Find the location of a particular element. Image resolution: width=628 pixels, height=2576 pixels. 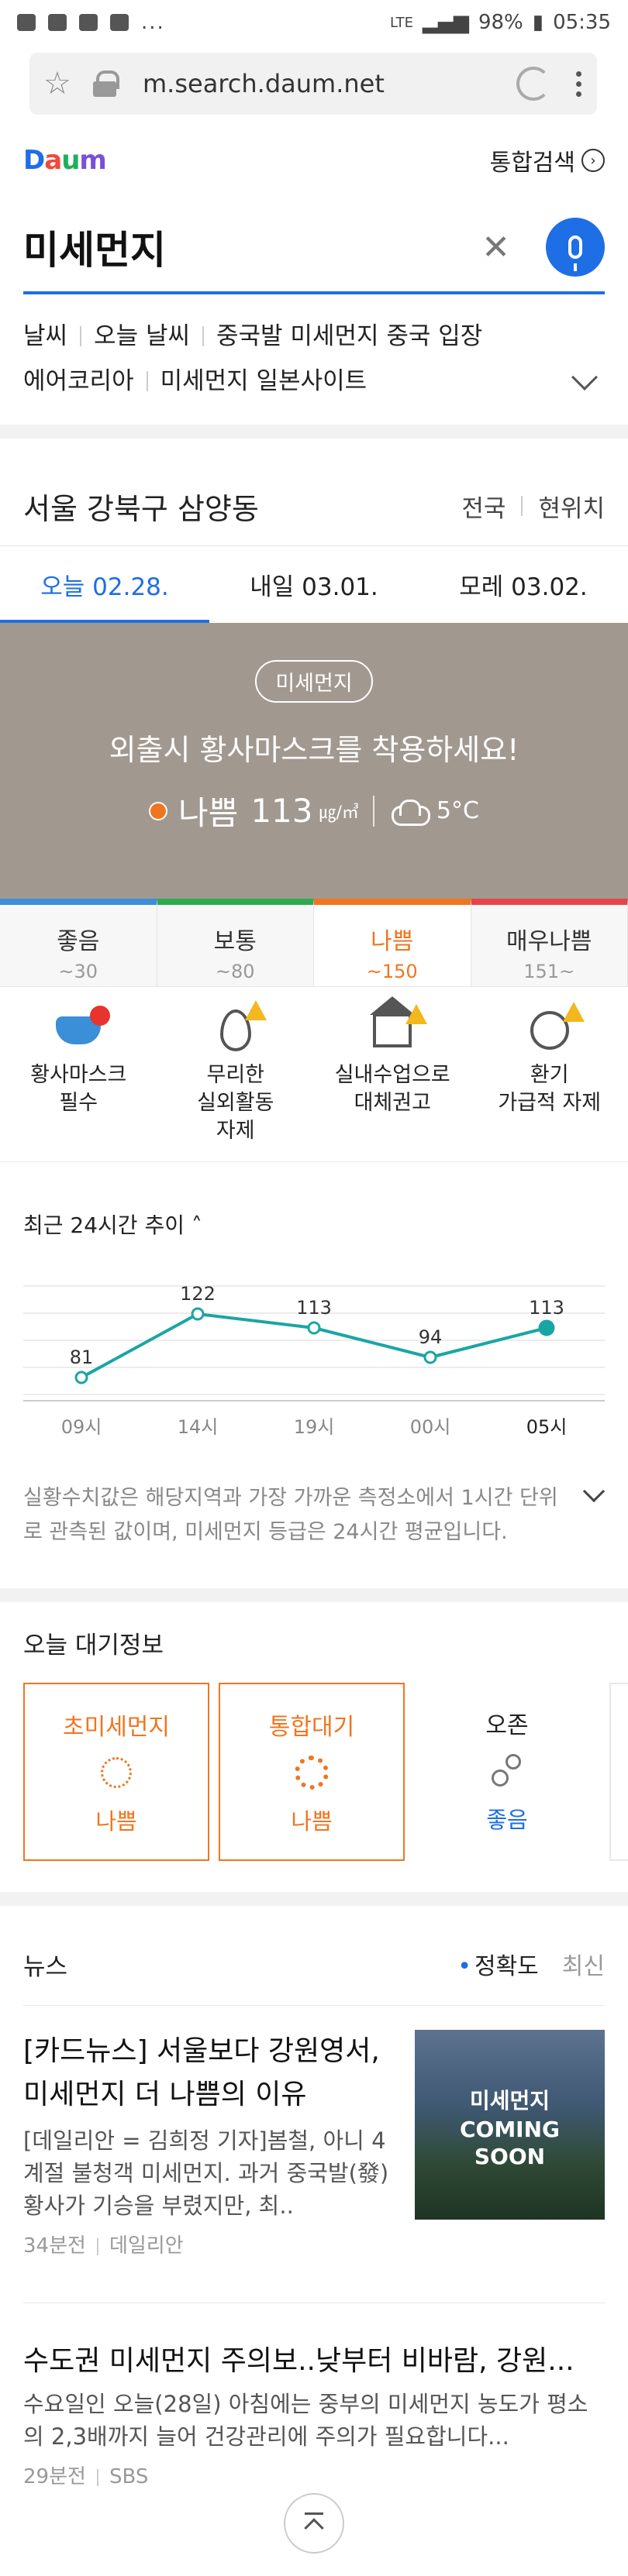

reload-icon is located at coordinates (533, 84).